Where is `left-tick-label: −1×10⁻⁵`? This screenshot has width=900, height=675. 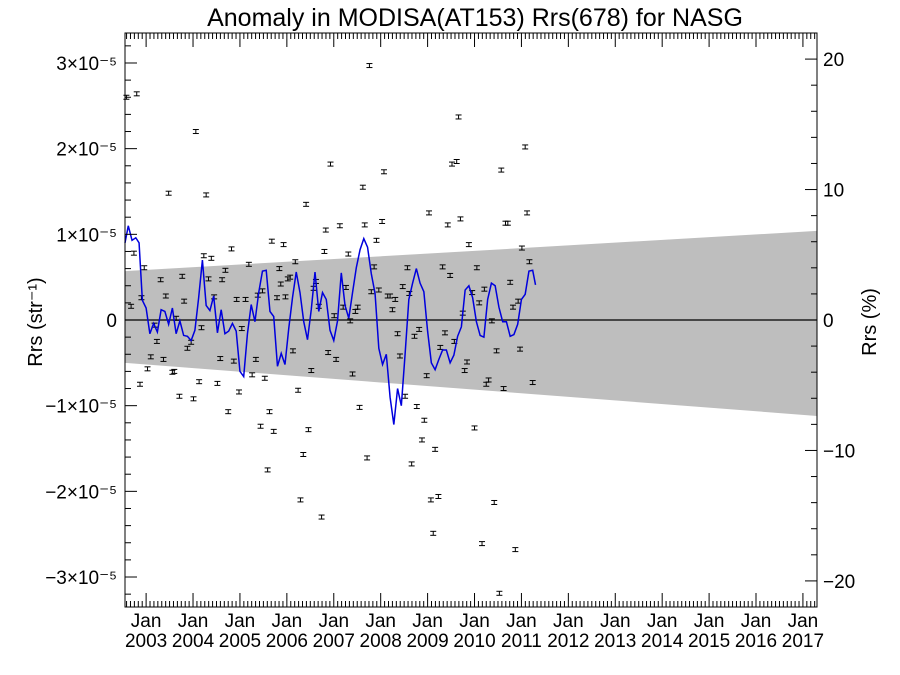
left-tick-label: −1×10⁻⁵ is located at coordinates (81, 407).